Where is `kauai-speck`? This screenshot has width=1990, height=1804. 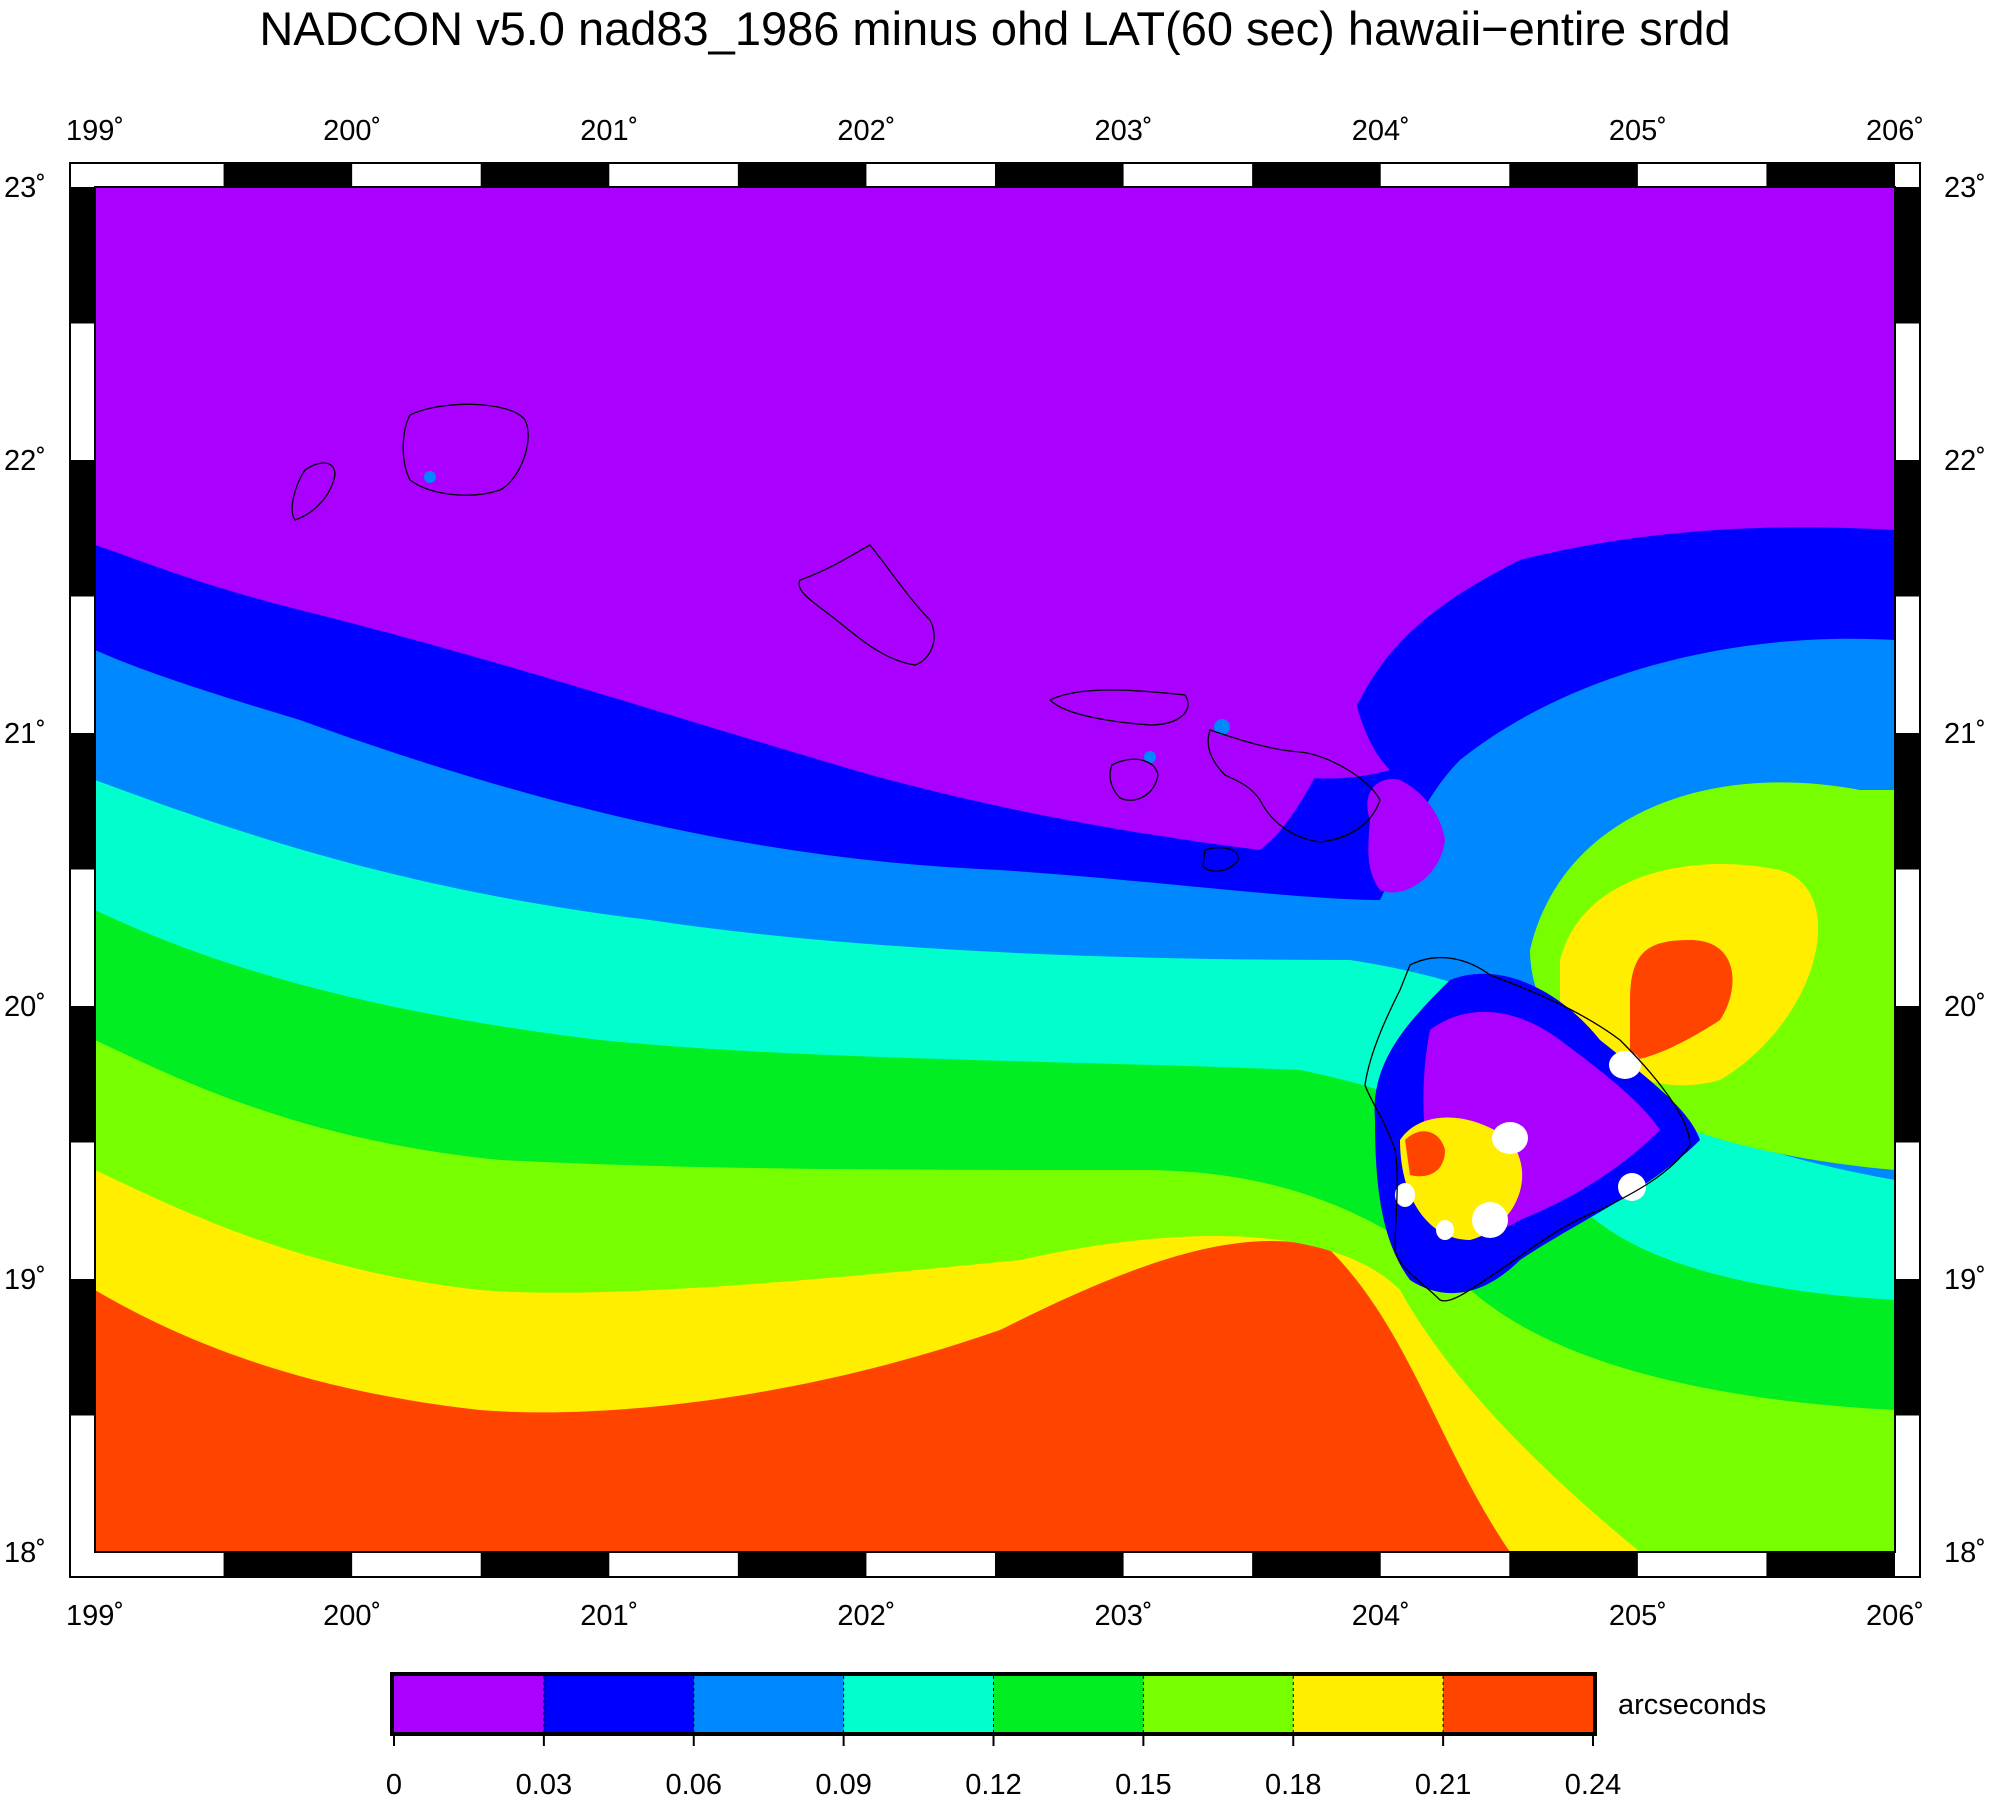
kauai-speck is located at coordinates (430, 477).